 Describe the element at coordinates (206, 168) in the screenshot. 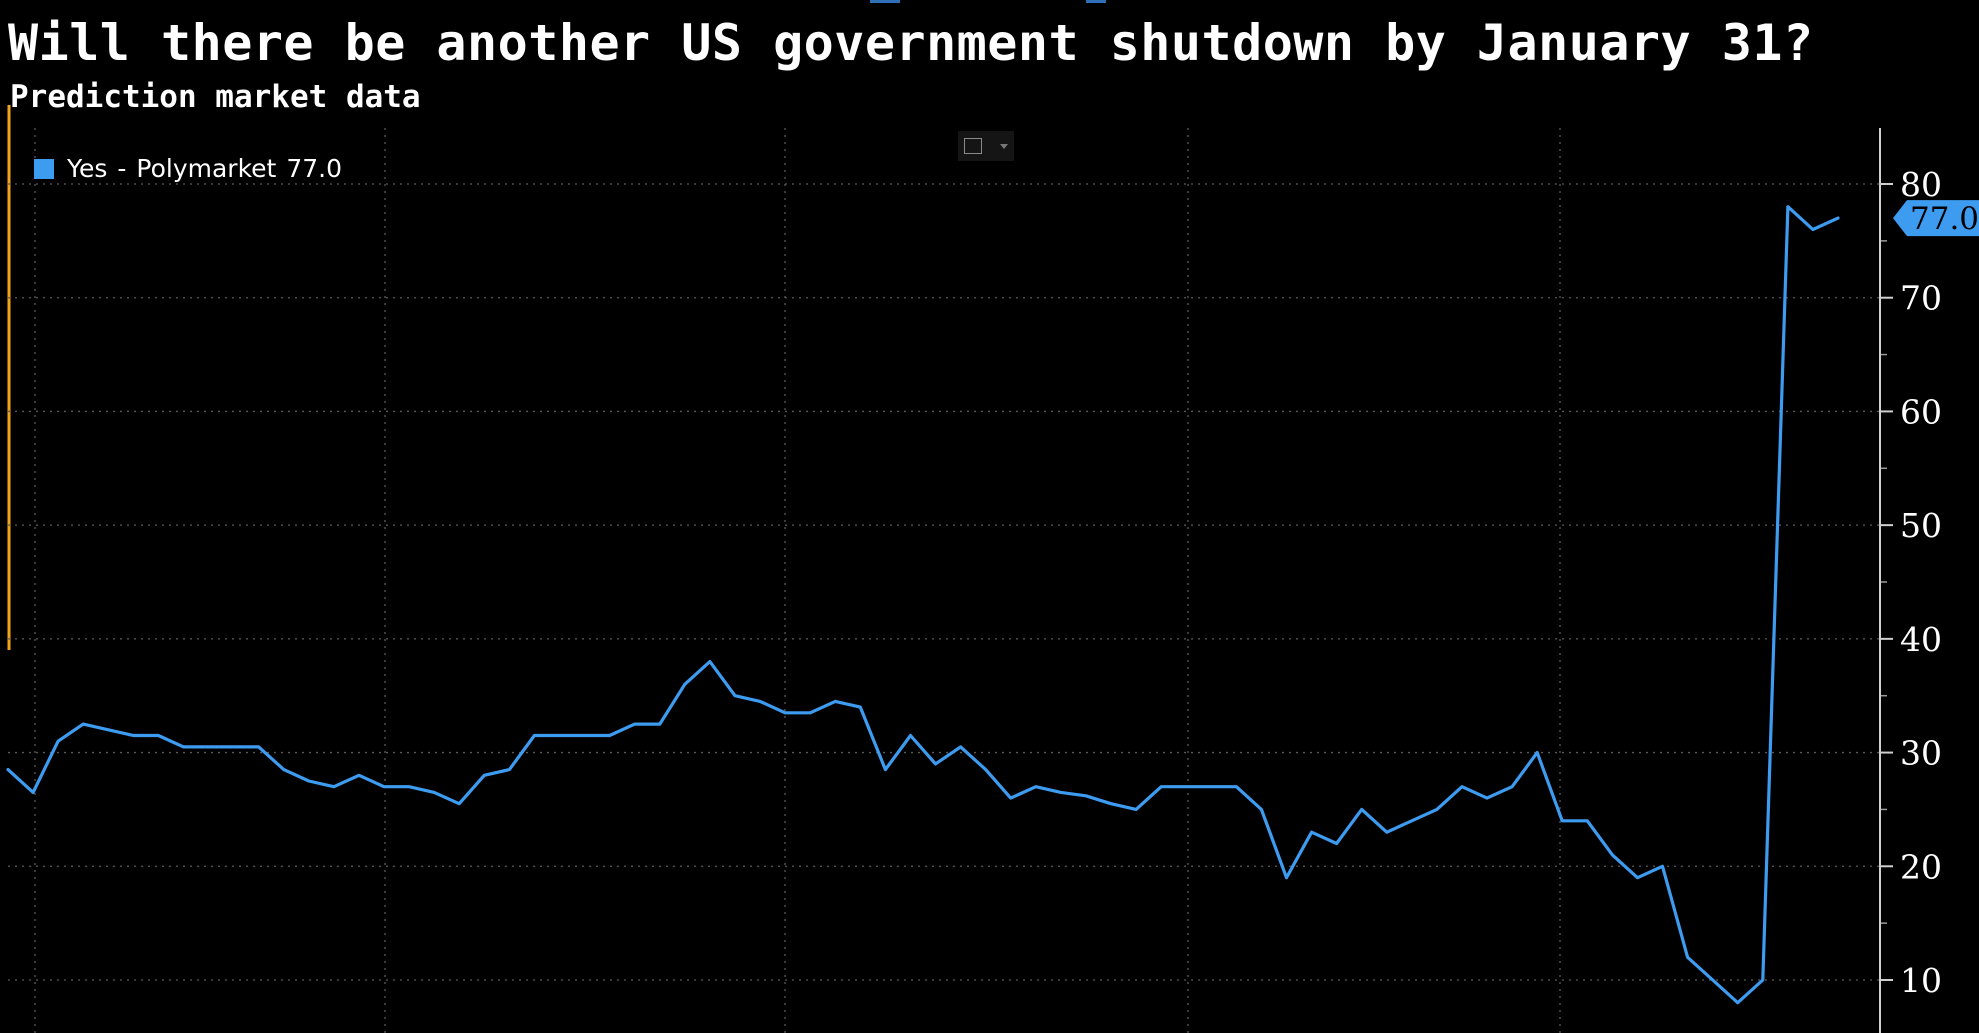

I see `legend-series-source: Polymarket` at that location.